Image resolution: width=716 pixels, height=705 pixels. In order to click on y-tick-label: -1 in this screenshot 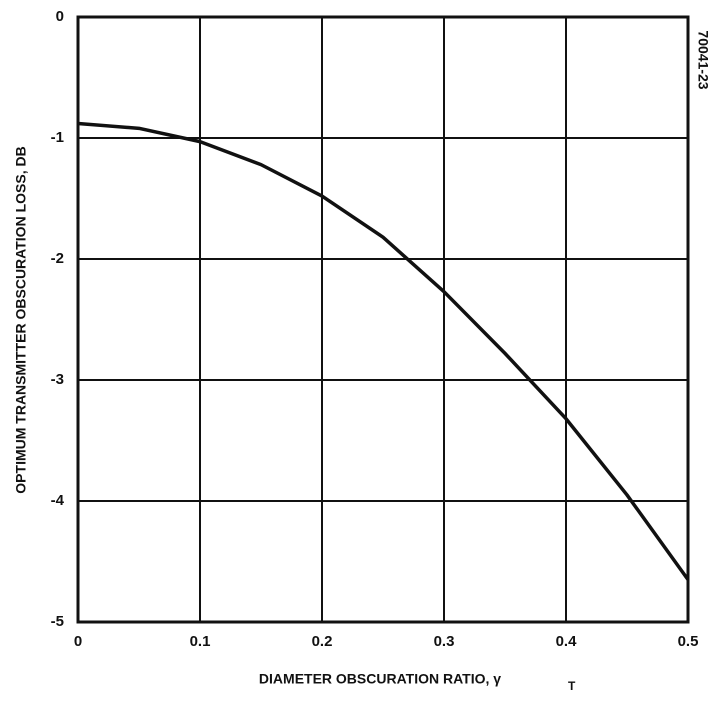, I will do `click(57, 137)`.